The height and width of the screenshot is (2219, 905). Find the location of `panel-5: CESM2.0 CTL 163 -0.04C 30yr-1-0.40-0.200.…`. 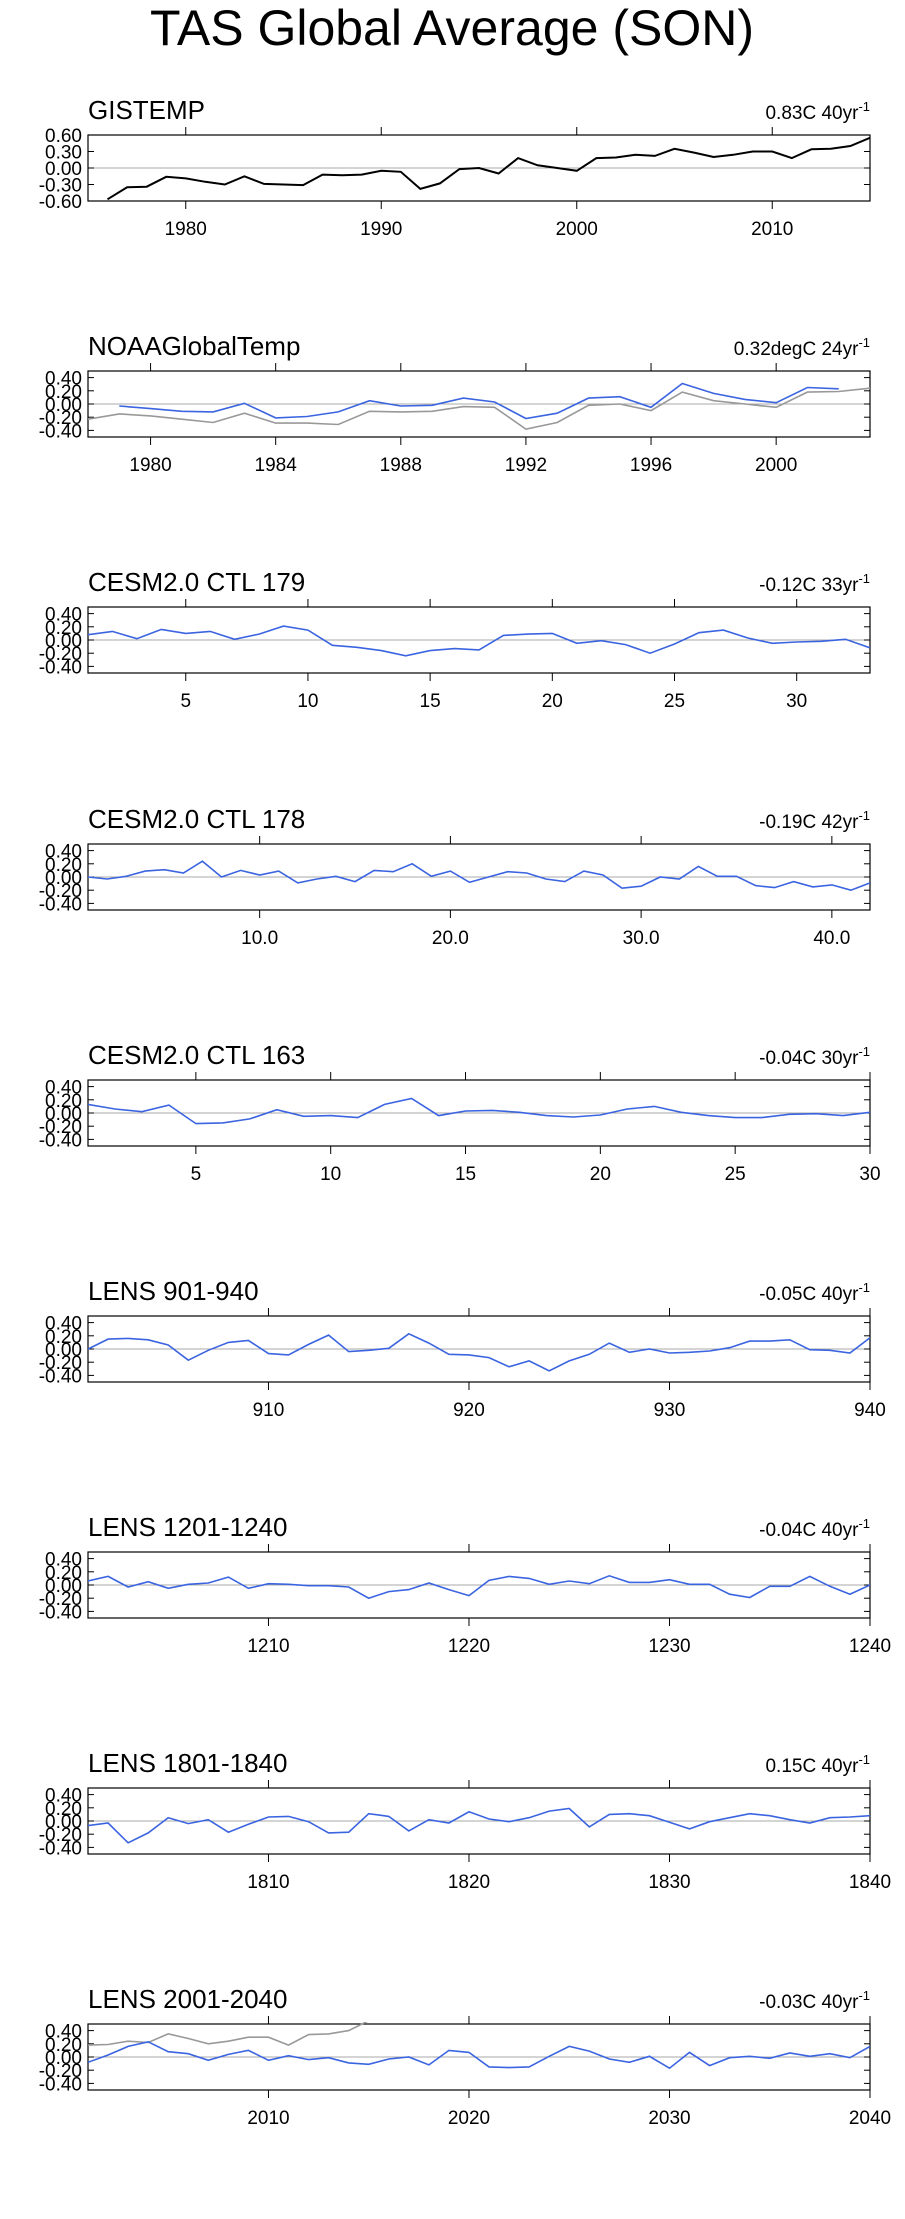

panel-5: CESM2.0 CTL 163 -0.04C 30yr-1-0.40-0.200.… is located at coordinates (460, 1112).